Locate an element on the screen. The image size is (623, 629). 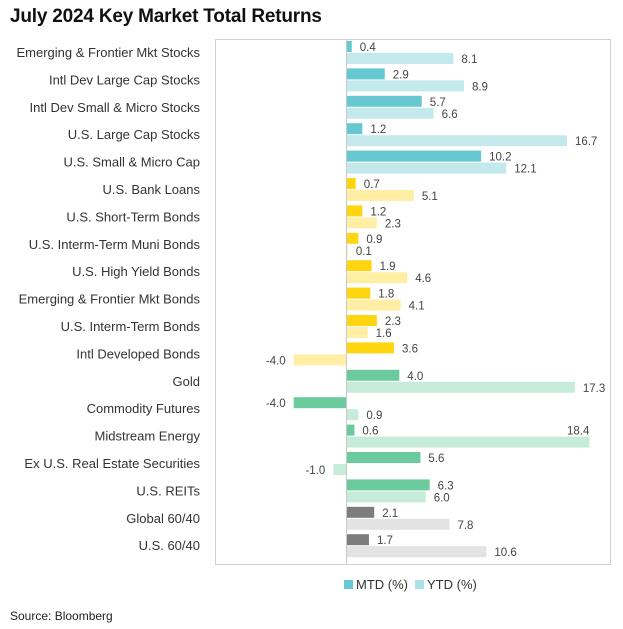
category-label: Gold is located at coordinates (186, 381).